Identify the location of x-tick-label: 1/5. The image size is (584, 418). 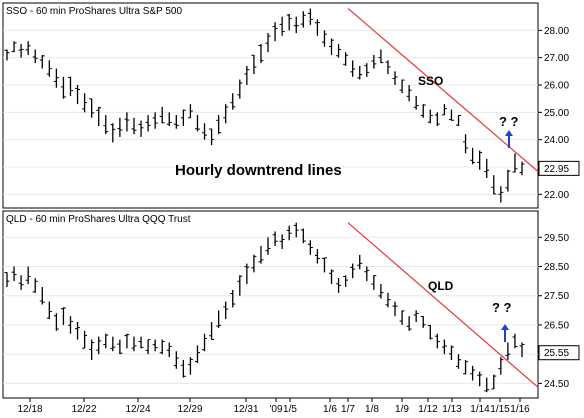
(290, 409).